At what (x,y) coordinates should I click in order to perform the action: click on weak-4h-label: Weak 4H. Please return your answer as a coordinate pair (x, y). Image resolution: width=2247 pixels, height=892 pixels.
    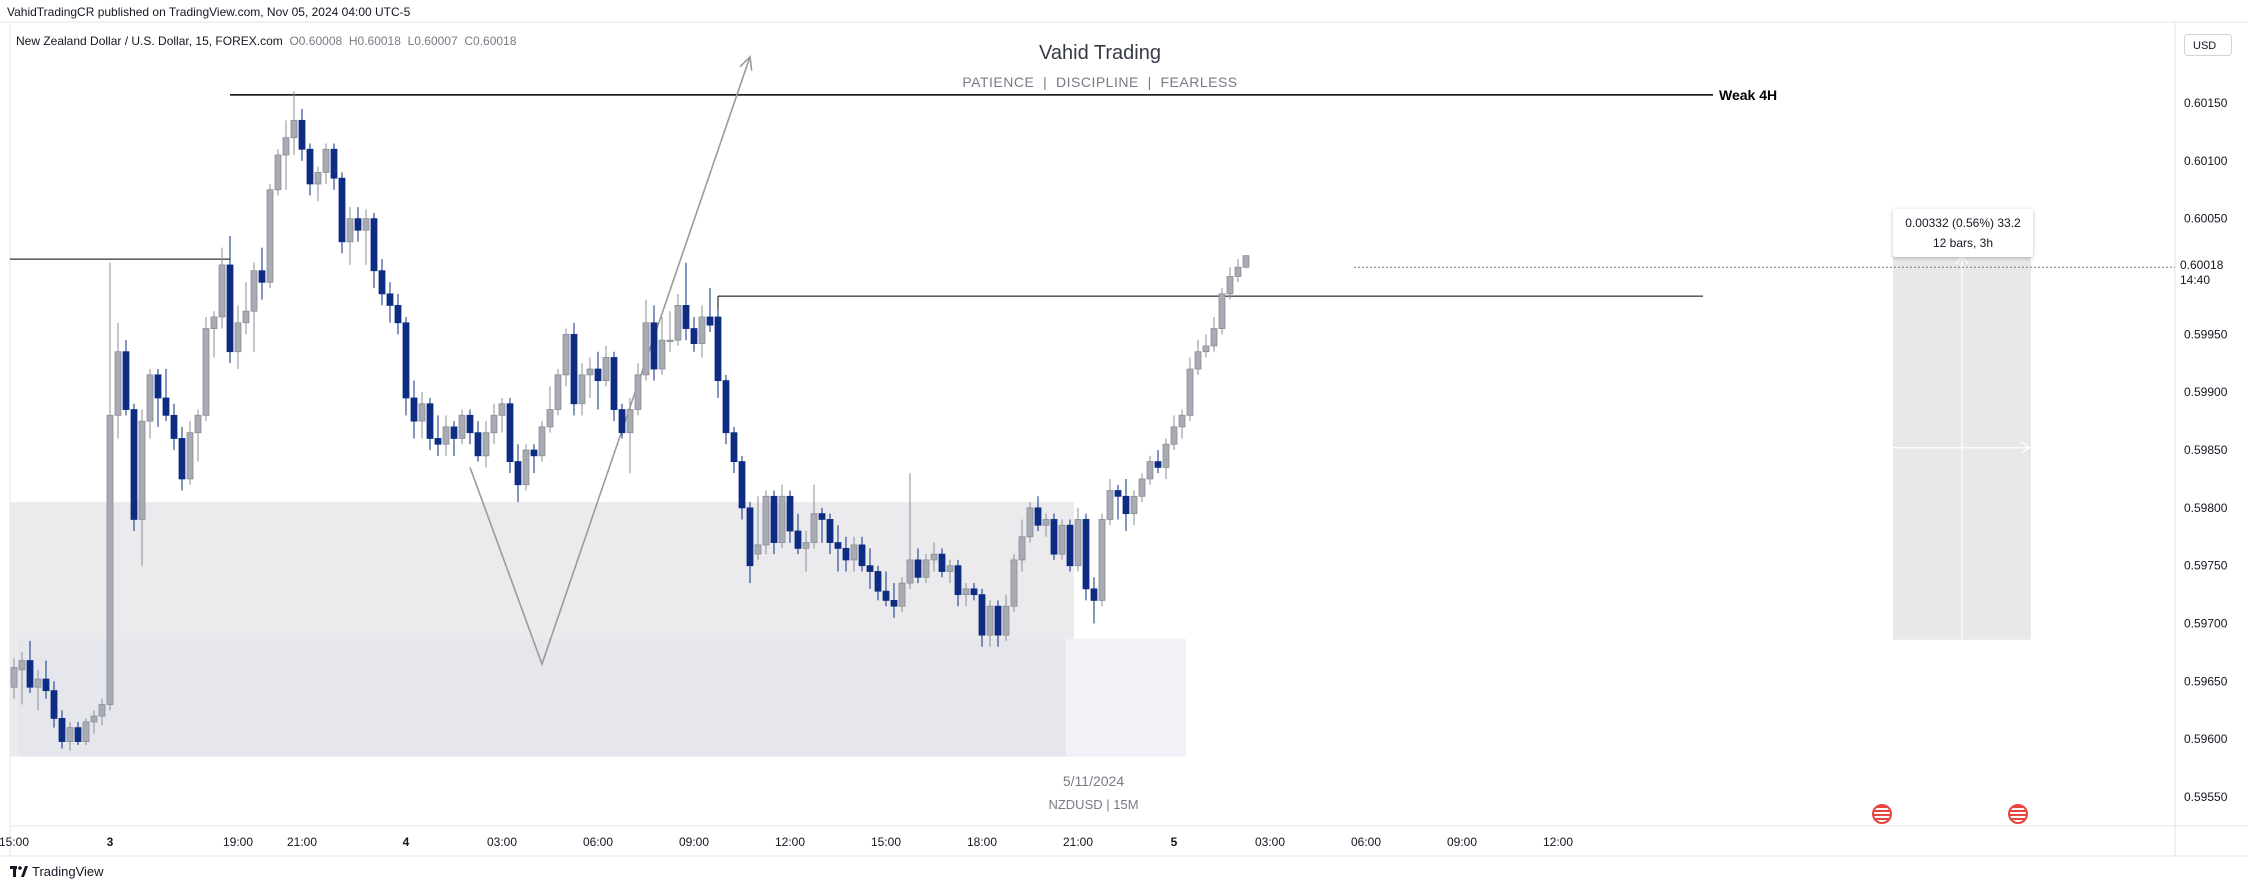
    Looking at the image, I should click on (1748, 95).